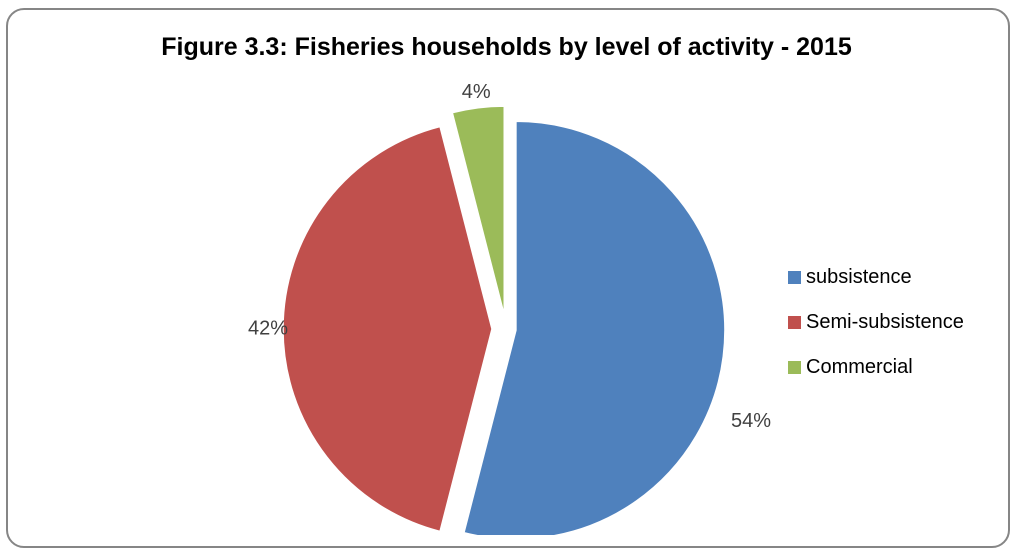 Image resolution: width=1013 pixels, height=548 pixels. Describe the element at coordinates (859, 366) in the screenshot. I see `legend-label: Commercial` at that location.